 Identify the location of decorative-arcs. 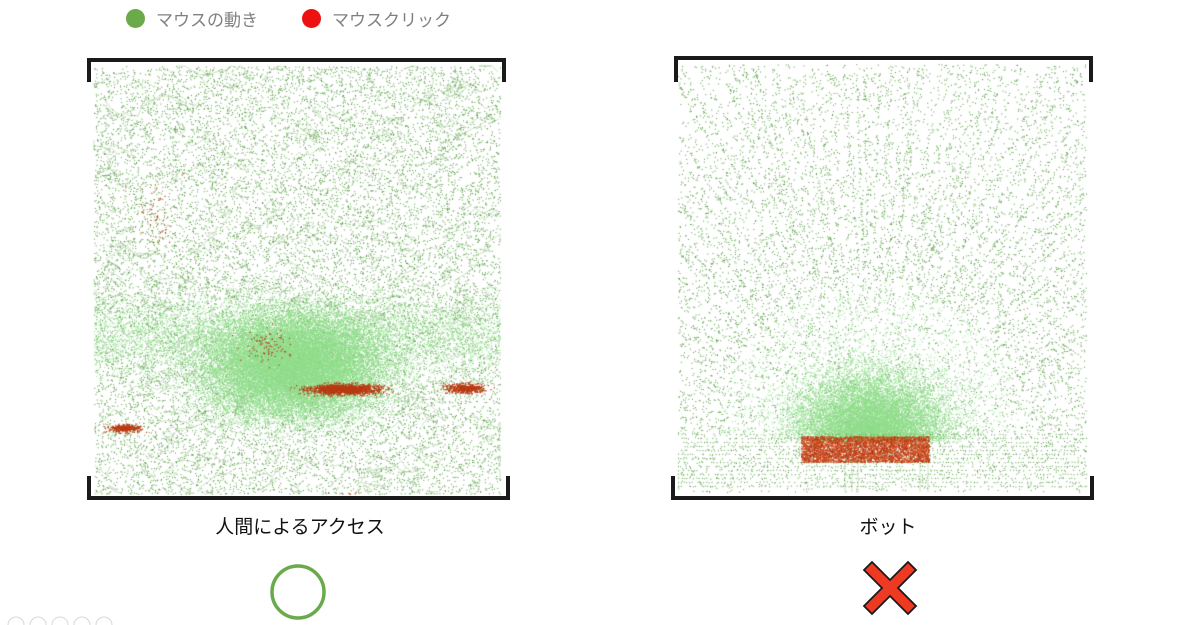
(60, 620).